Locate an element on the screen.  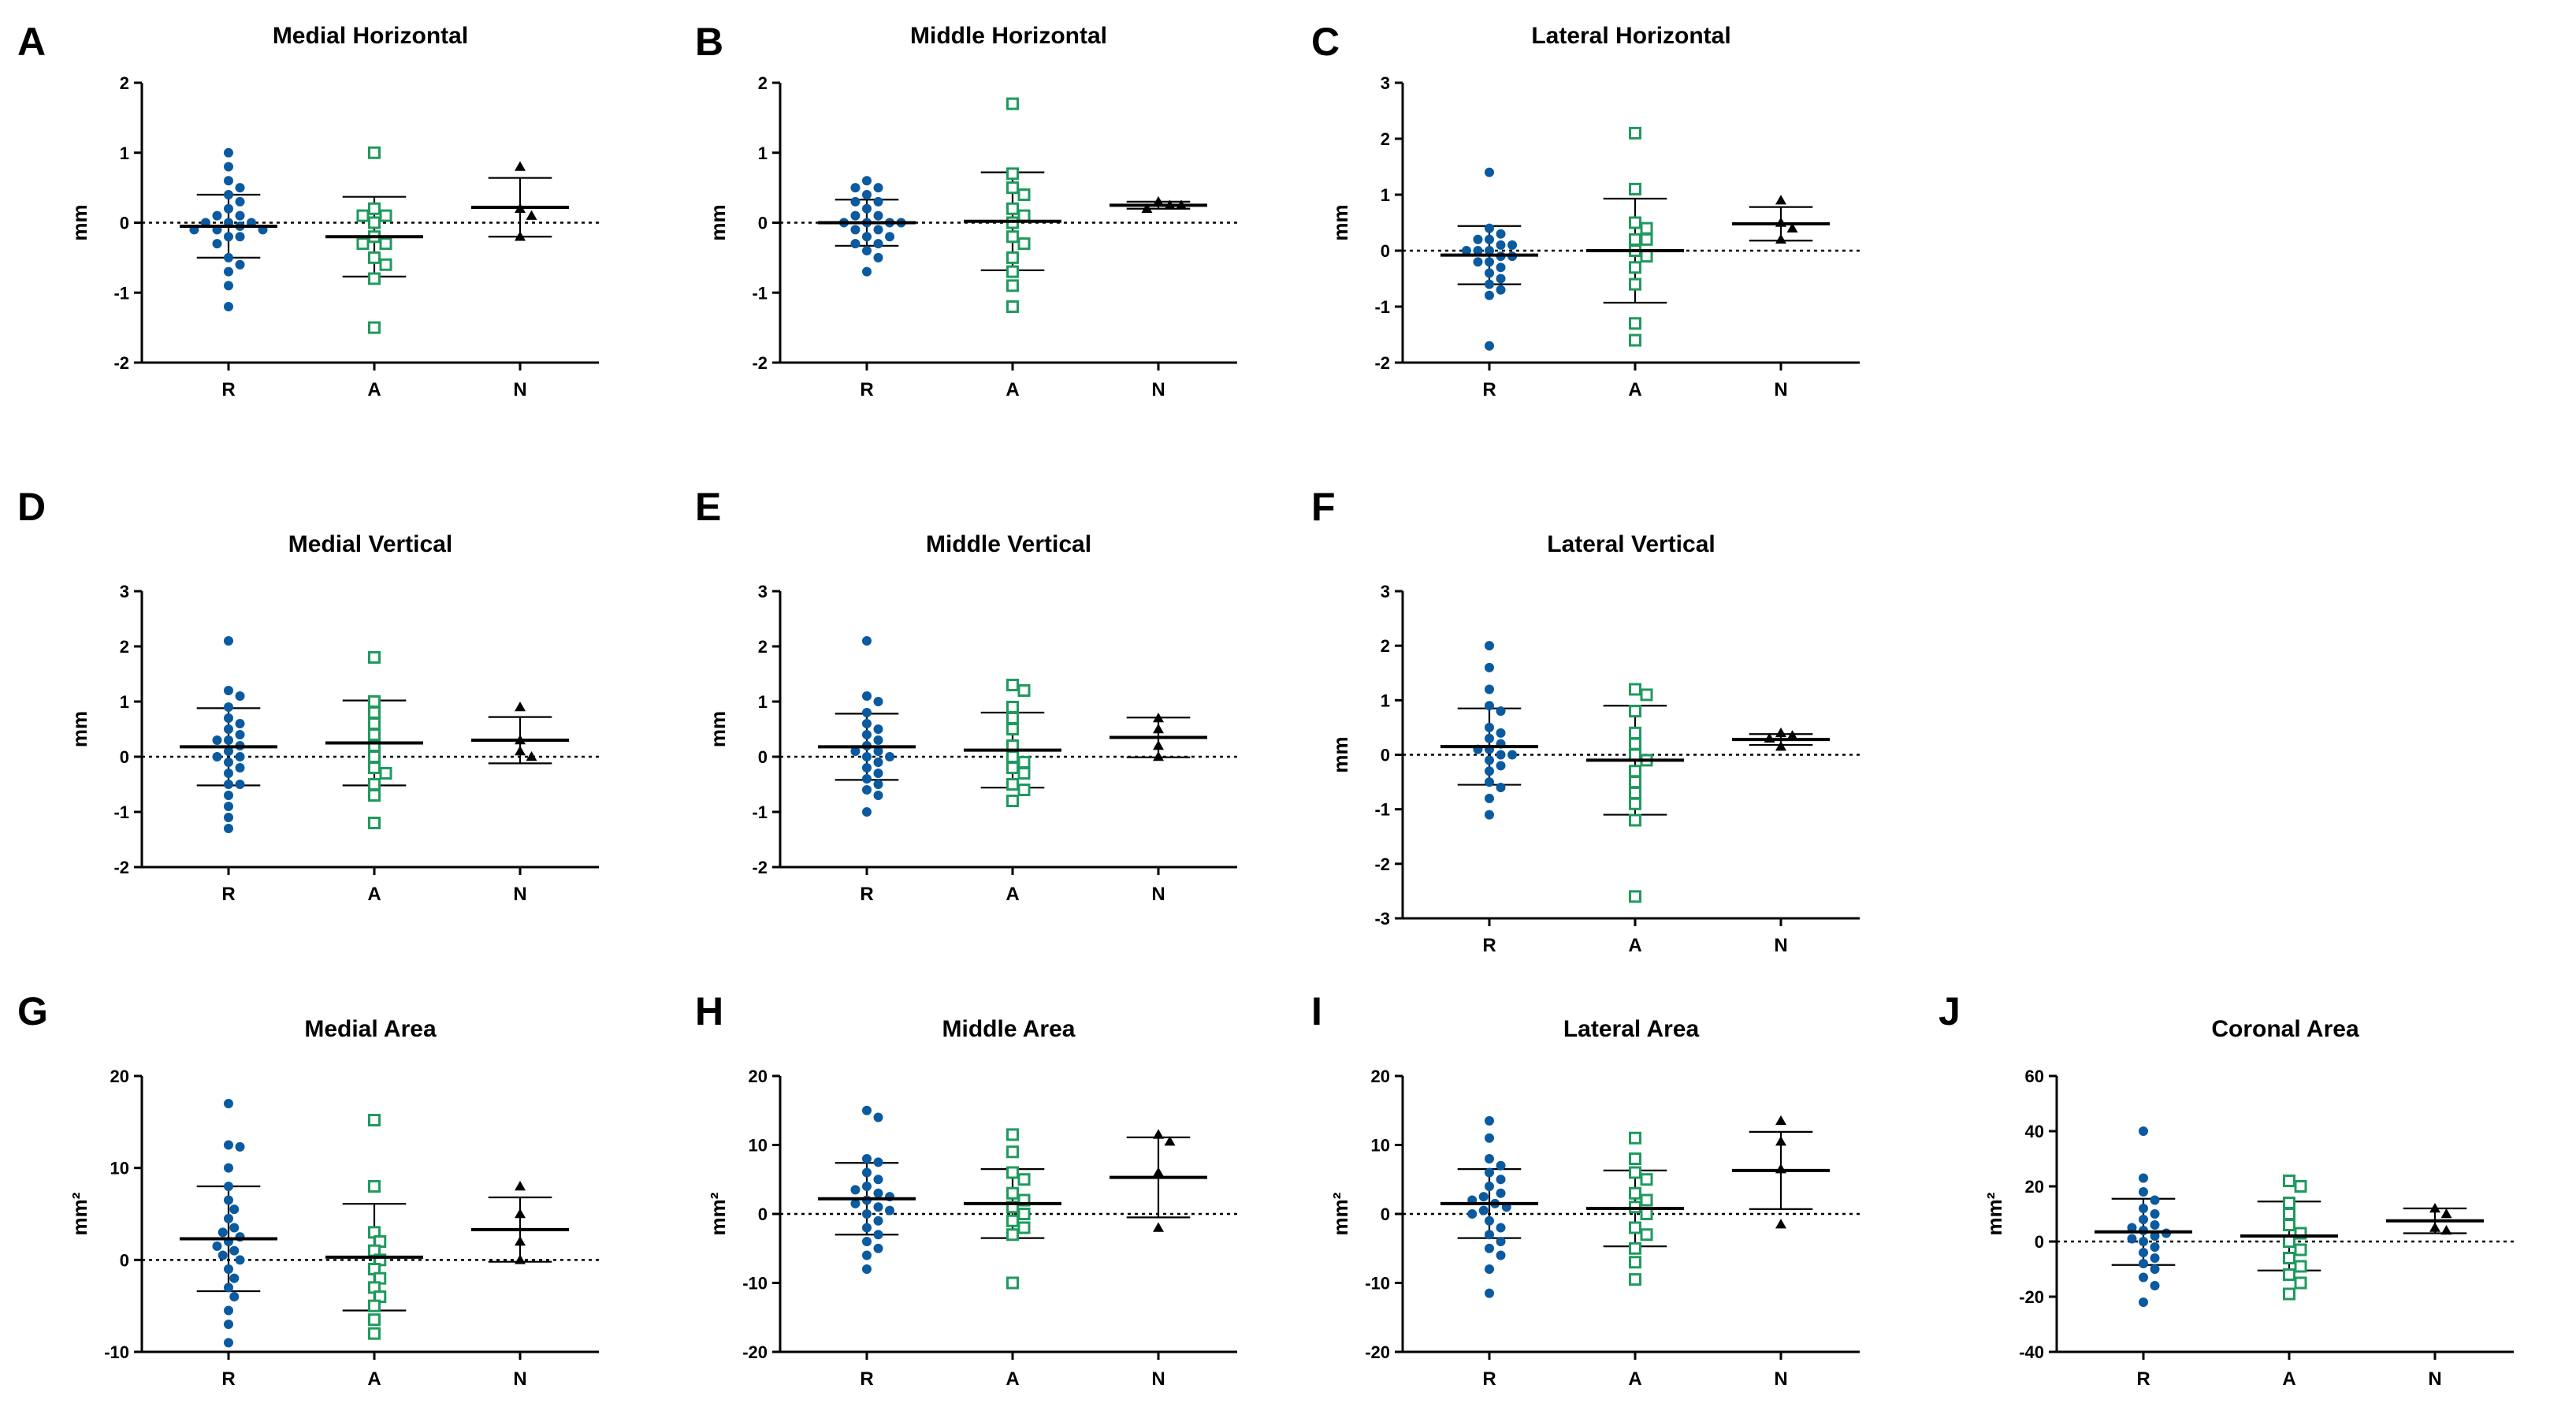
panel-e: E Middle Vertical 3 2 1 0 -1 -2 mm R A N is located at coordinates (966, 695).